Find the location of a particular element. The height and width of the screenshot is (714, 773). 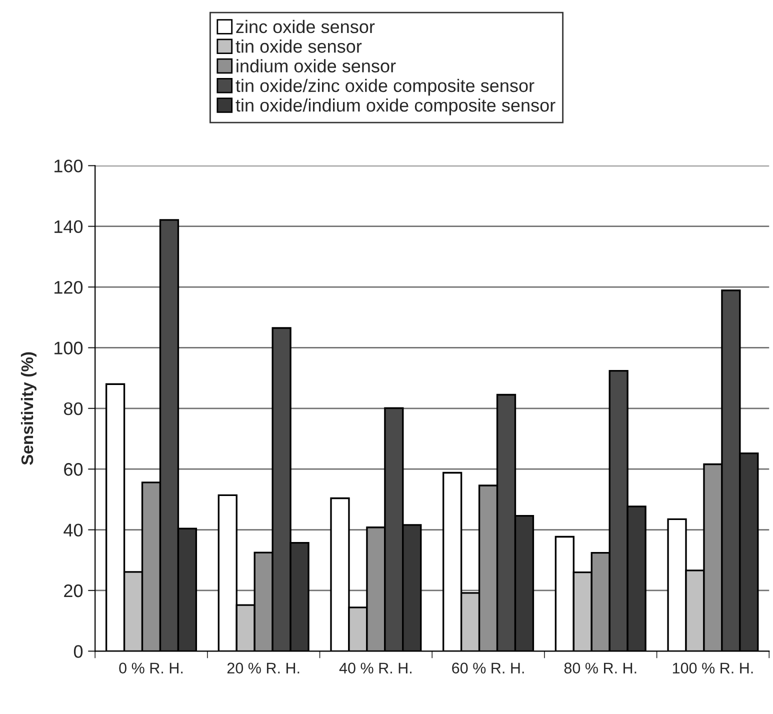

y-tick-label: 100 is located at coordinates (68, 348).